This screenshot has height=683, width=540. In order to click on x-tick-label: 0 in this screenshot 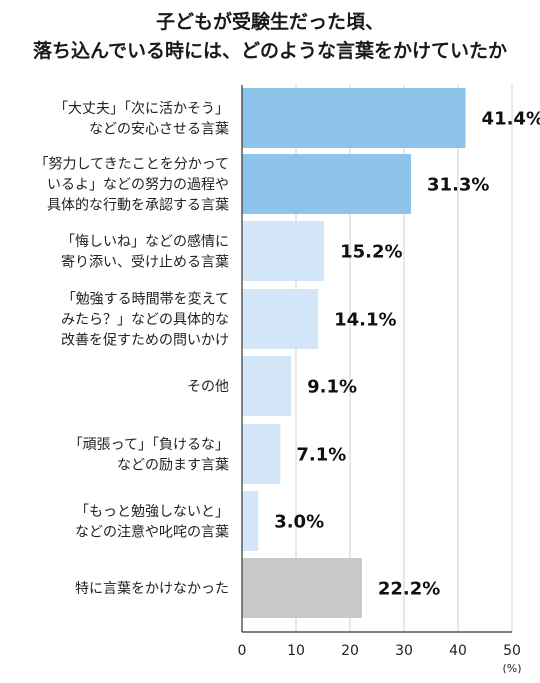, I will do `click(242, 651)`.